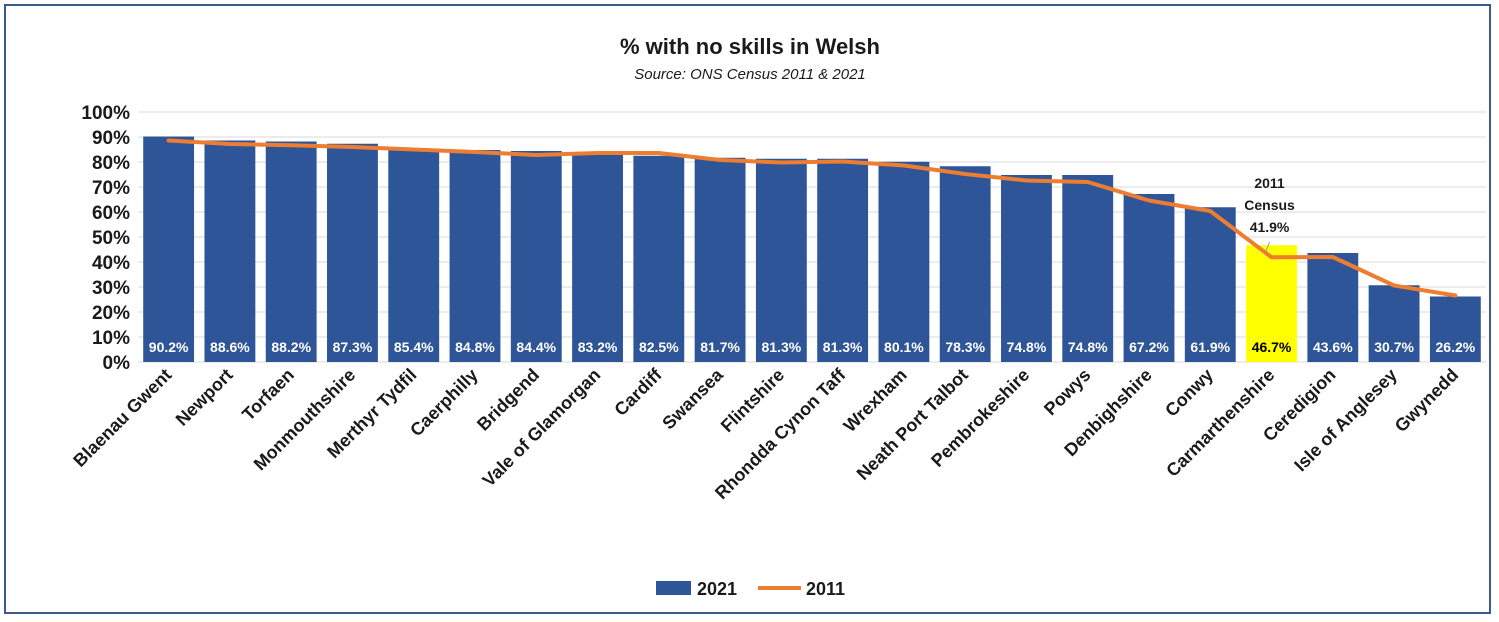 Image resolution: width=1499 pixels, height=622 pixels. I want to click on annotation-line: 2011, so click(1269, 183).